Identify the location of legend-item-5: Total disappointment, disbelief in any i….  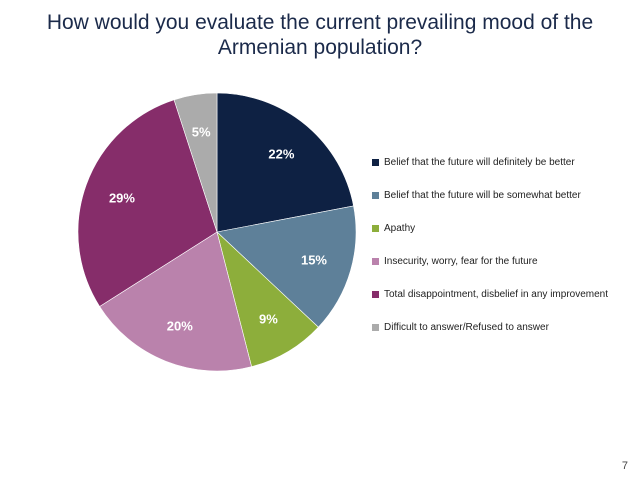
(490, 294).